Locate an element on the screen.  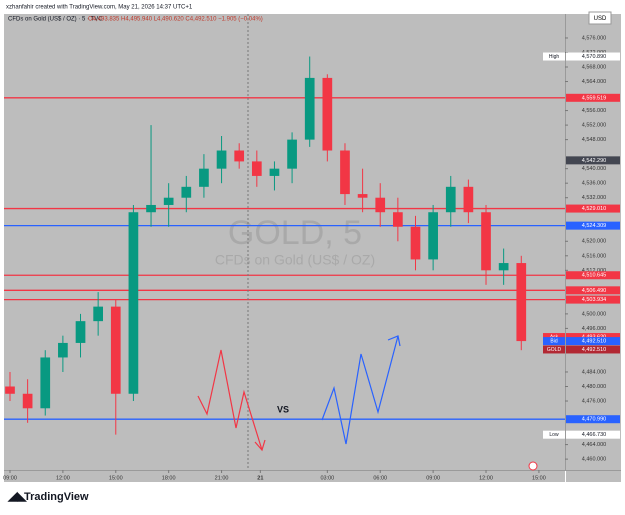
marker-label: 4,570.890 is located at coordinates (594, 57).